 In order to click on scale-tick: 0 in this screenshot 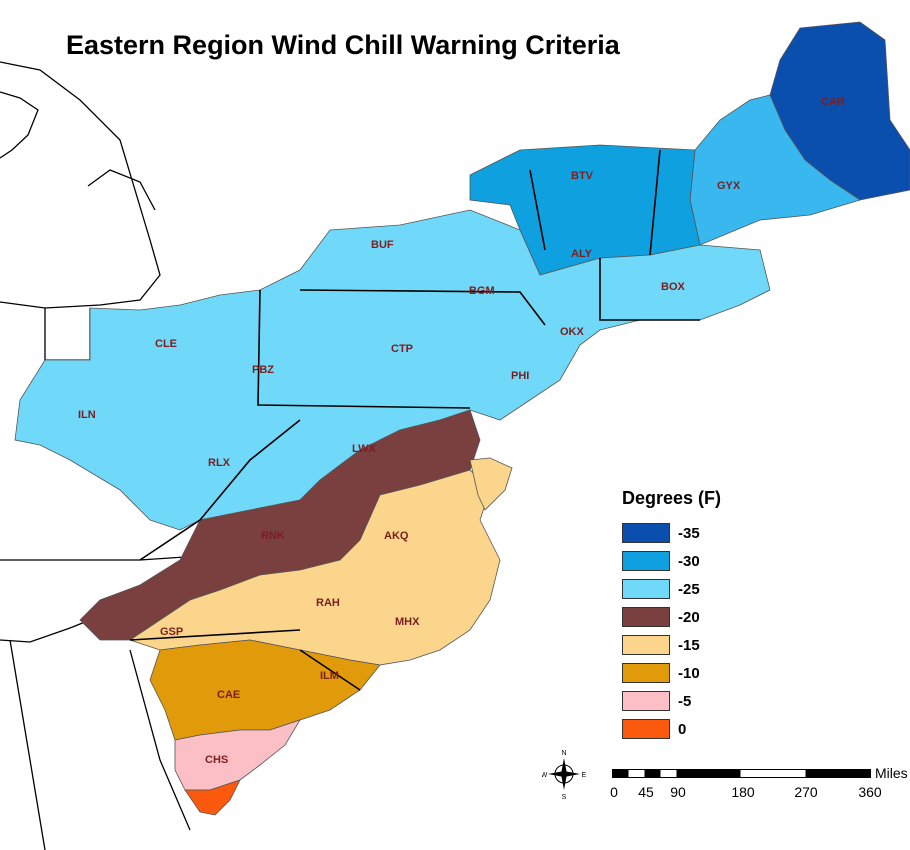, I will do `click(614, 792)`.